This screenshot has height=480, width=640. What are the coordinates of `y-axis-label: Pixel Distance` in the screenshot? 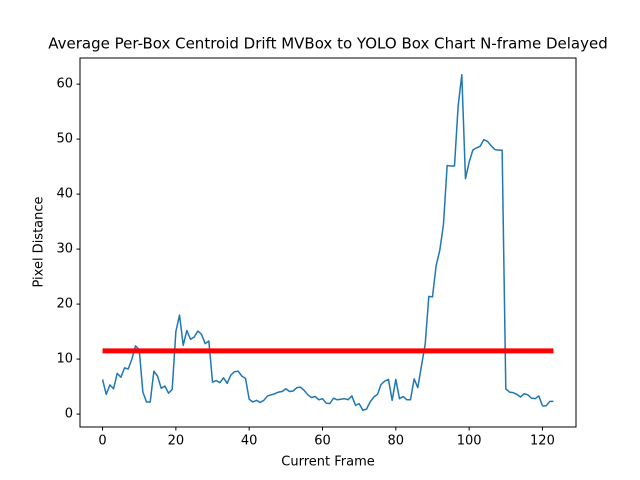 It's located at (39, 241).